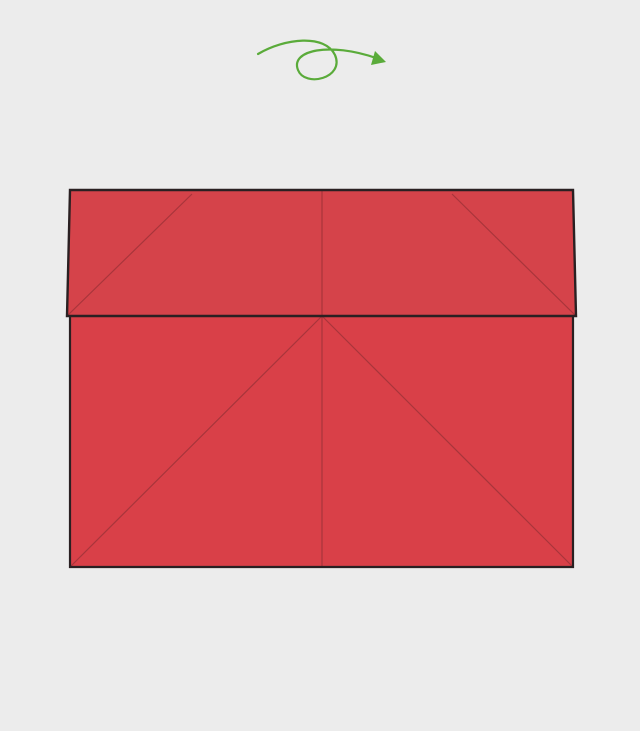 The height and width of the screenshot is (731, 640). I want to click on crease-left-diagonal, so click(196, 441).